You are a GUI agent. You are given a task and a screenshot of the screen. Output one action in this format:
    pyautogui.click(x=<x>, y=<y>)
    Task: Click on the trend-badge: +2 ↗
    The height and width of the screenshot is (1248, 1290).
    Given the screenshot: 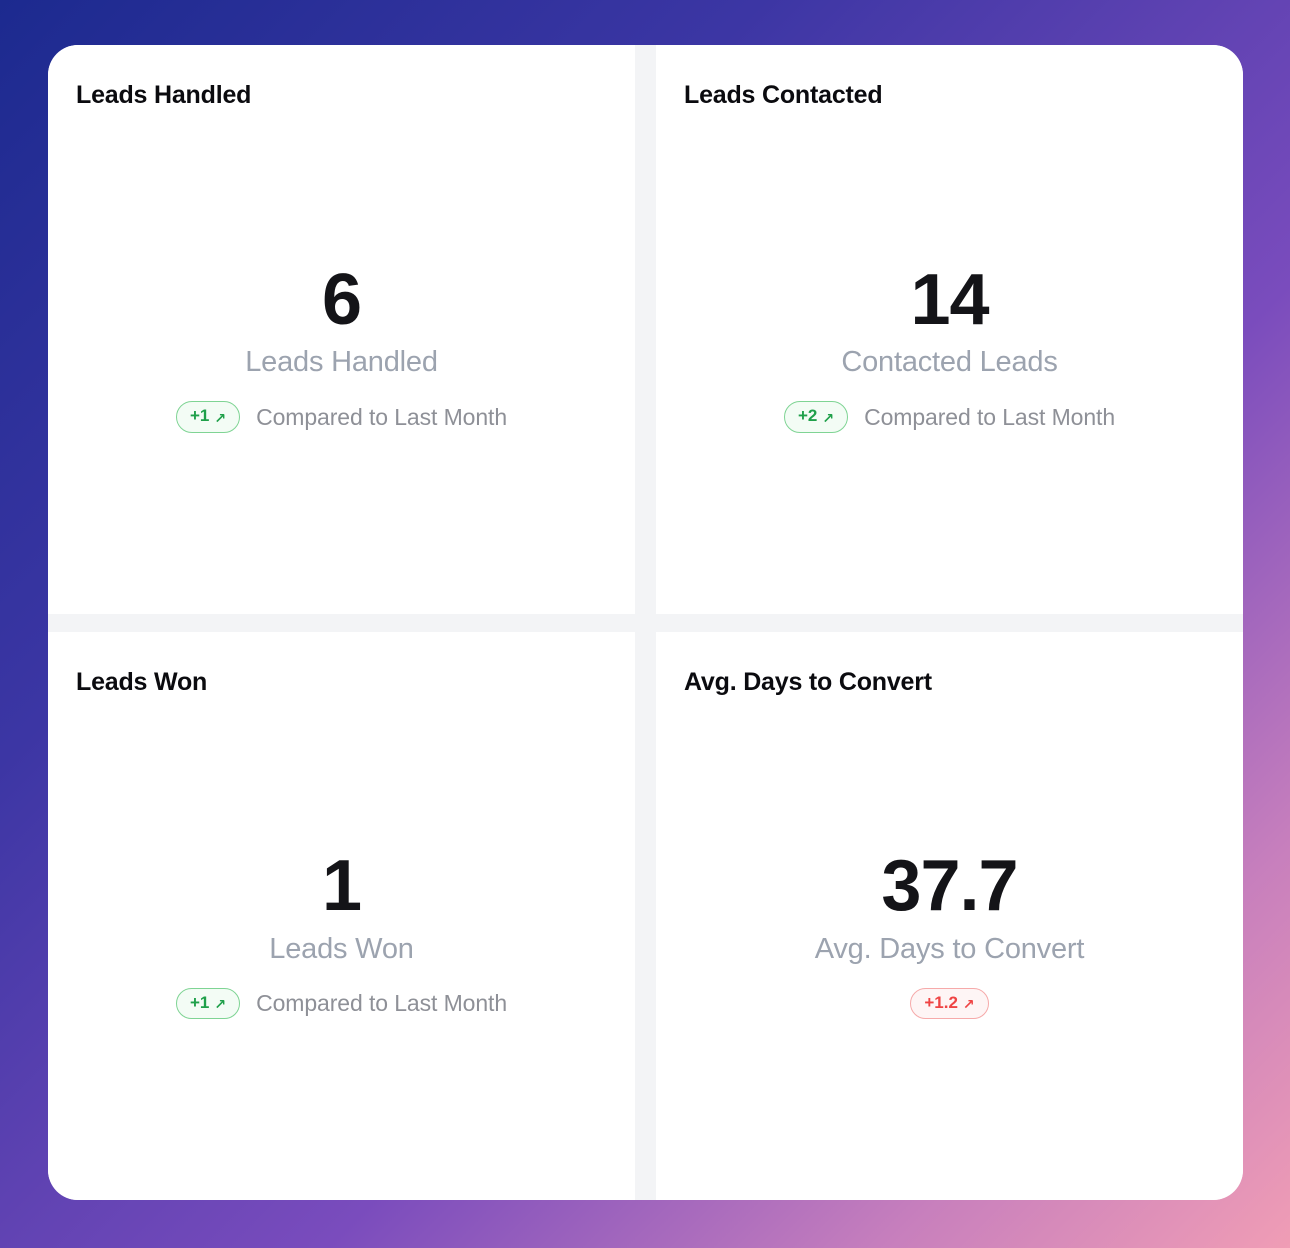 What is the action you would take?
    pyautogui.click(x=816, y=417)
    